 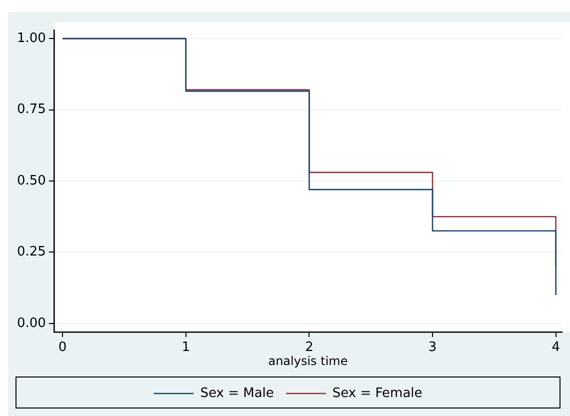 I want to click on x-tick-label: 1, so click(x=186, y=348).